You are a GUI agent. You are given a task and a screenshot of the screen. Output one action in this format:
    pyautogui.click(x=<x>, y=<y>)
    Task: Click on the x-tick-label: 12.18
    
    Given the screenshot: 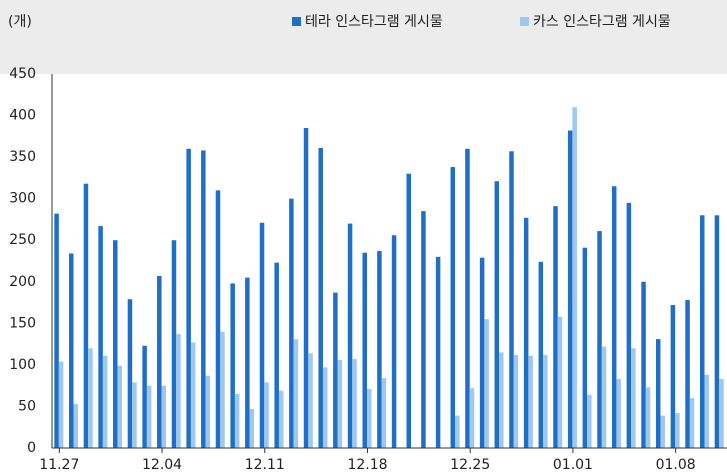 What is the action you would take?
    pyautogui.click(x=367, y=465)
    